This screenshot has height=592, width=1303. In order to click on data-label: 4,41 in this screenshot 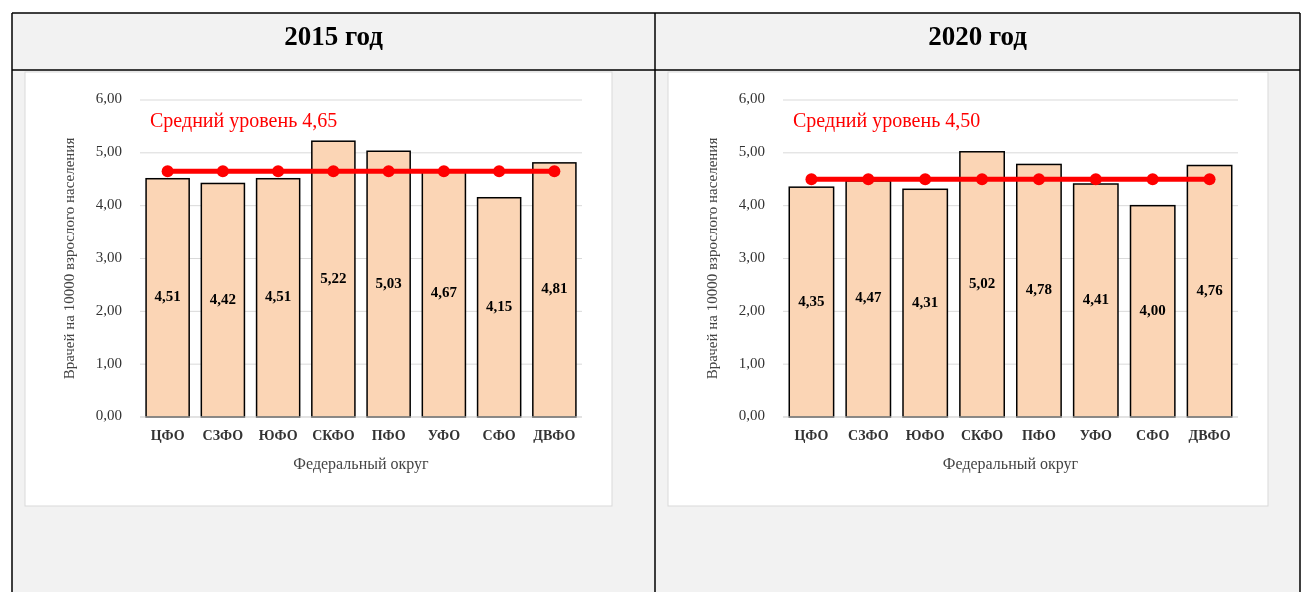, I will do `click(1095, 298)`.